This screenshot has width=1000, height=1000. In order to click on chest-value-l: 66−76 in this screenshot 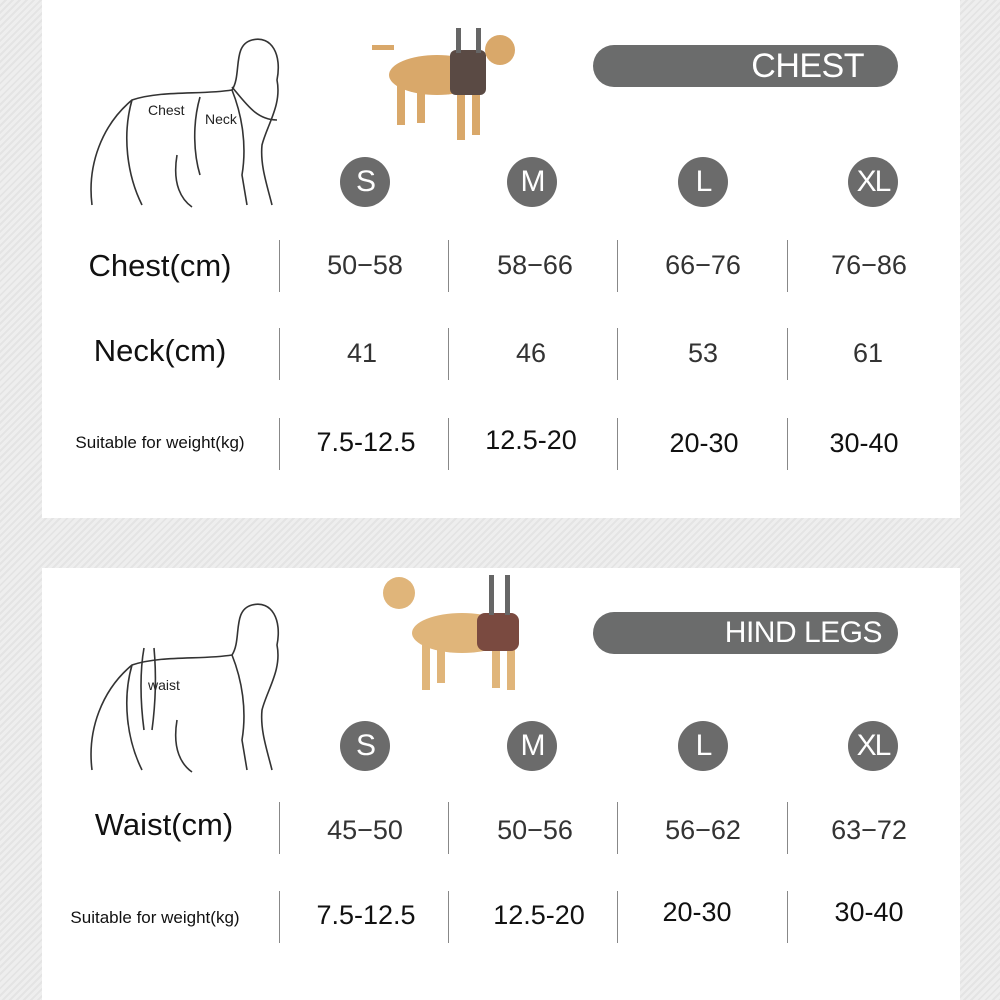, I will do `click(703, 265)`.